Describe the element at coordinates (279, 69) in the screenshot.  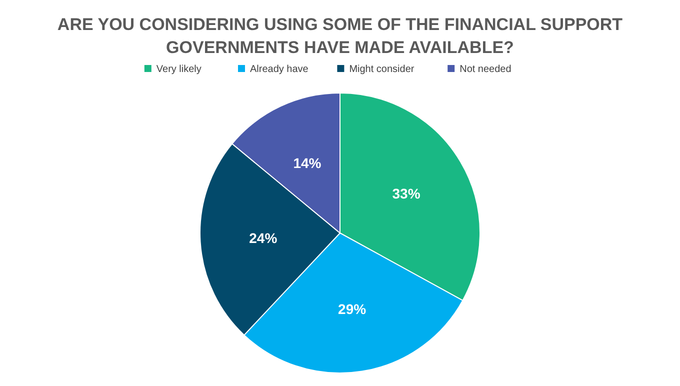
I see `legend-label: Already have` at that location.